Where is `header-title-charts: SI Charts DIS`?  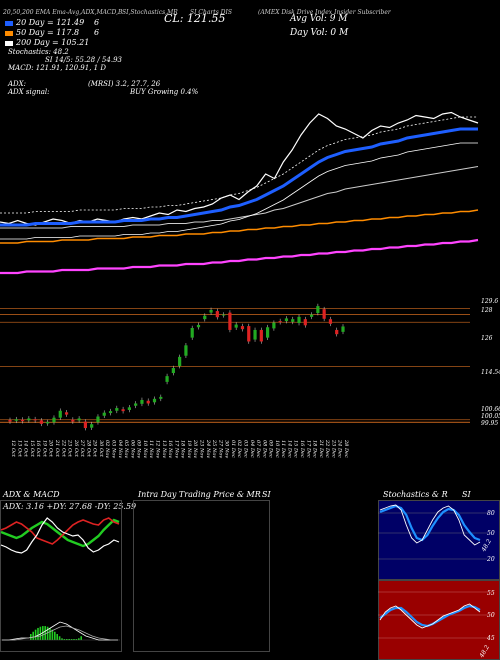
header-title-charts: SI Charts DIS is located at coordinates (211, 12).